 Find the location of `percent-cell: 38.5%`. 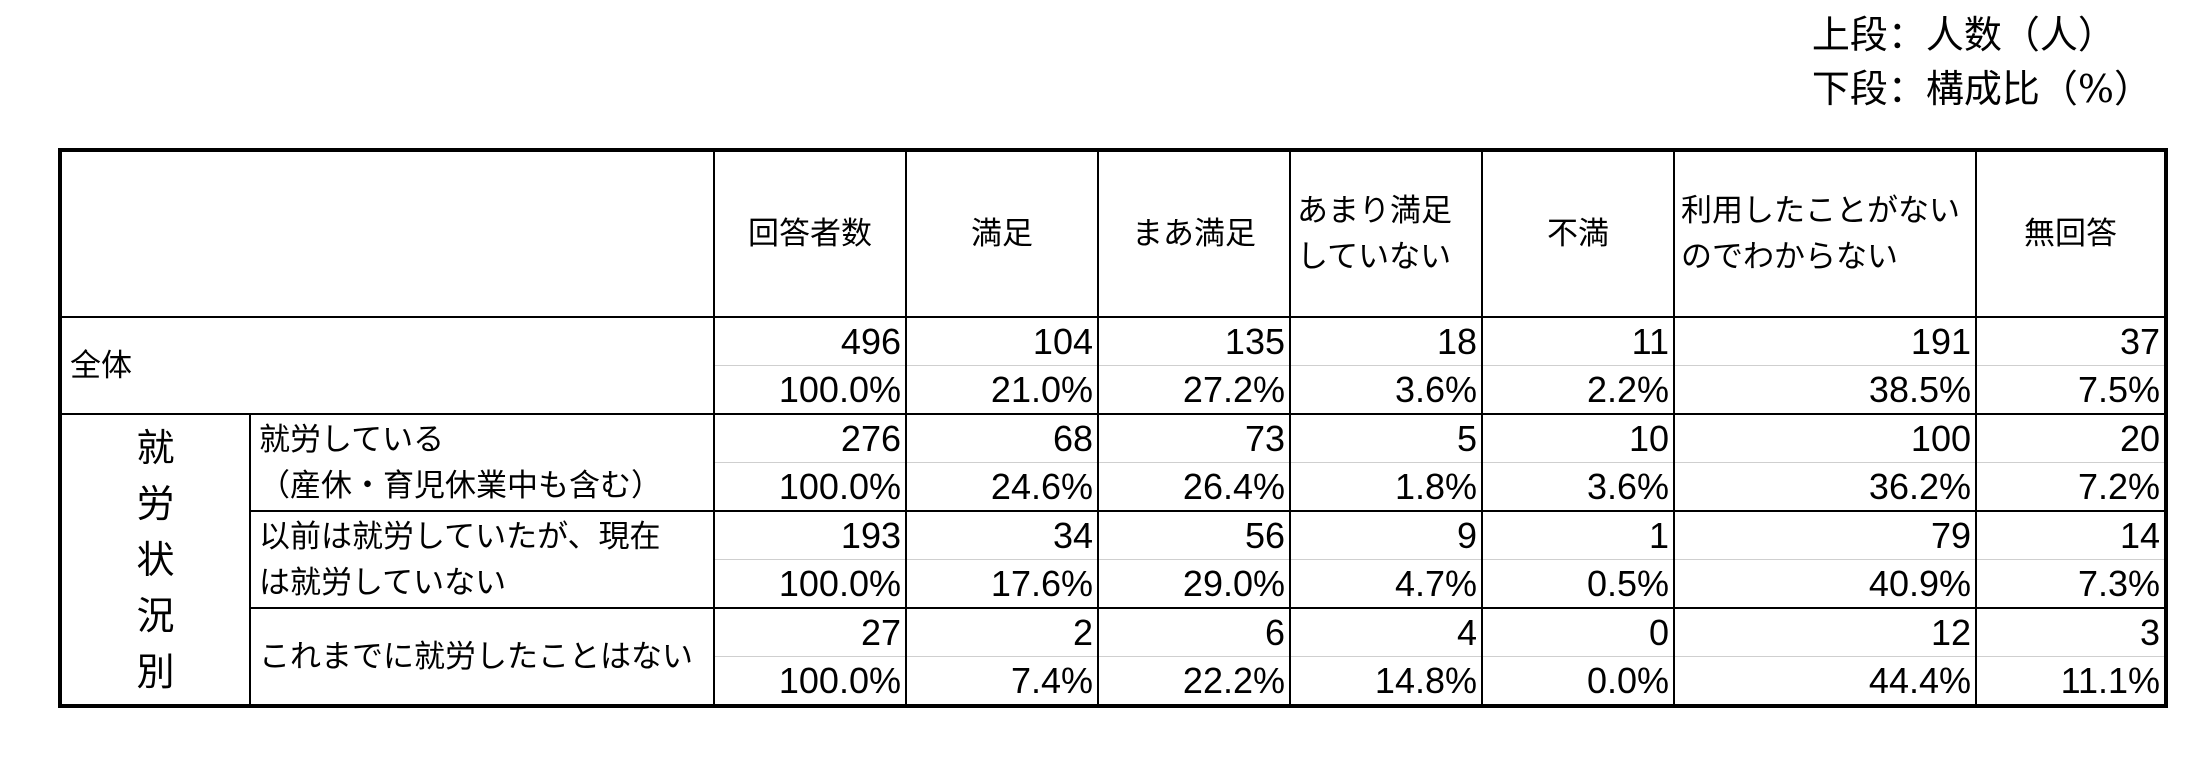

percent-cell: 38.5% is located at coordinates (1825, 390).